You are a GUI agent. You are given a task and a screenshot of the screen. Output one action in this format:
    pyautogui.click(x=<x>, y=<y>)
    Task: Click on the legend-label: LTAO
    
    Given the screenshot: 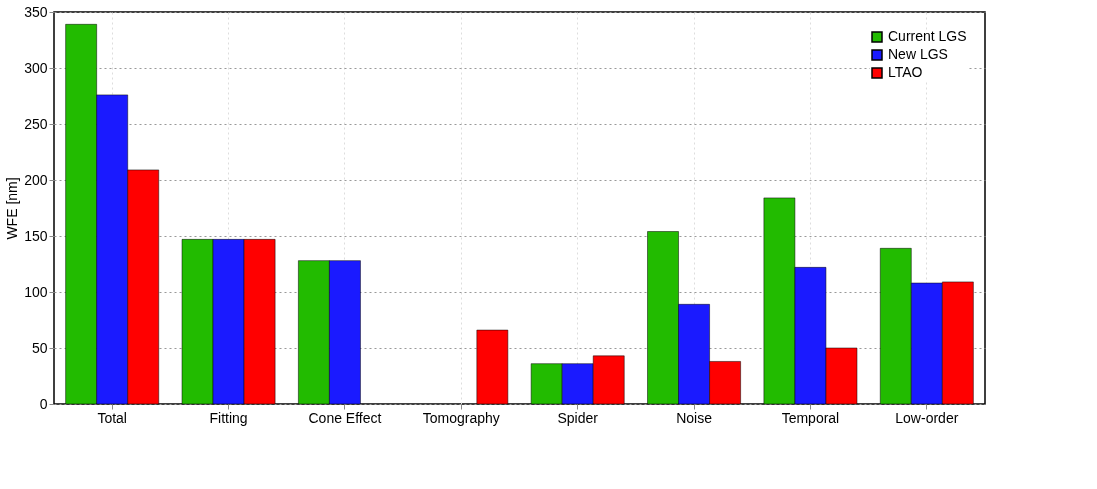 What is the action you would take?
    pyautogui.click(x=905, y=72)
    